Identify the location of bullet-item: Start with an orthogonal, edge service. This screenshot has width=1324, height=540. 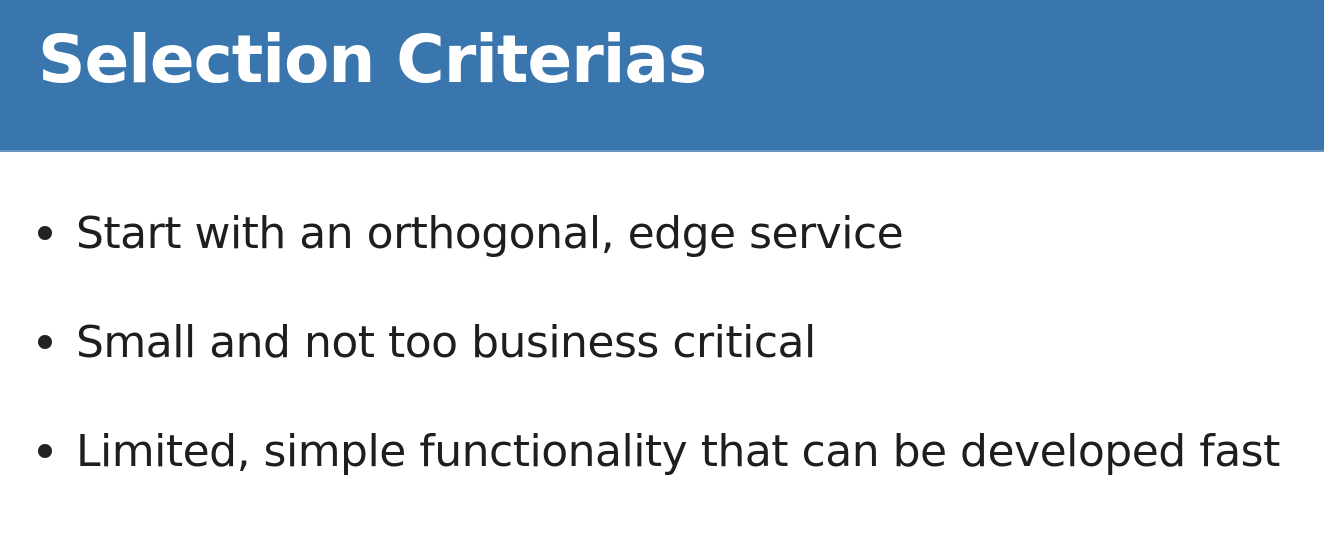
(471, 233).